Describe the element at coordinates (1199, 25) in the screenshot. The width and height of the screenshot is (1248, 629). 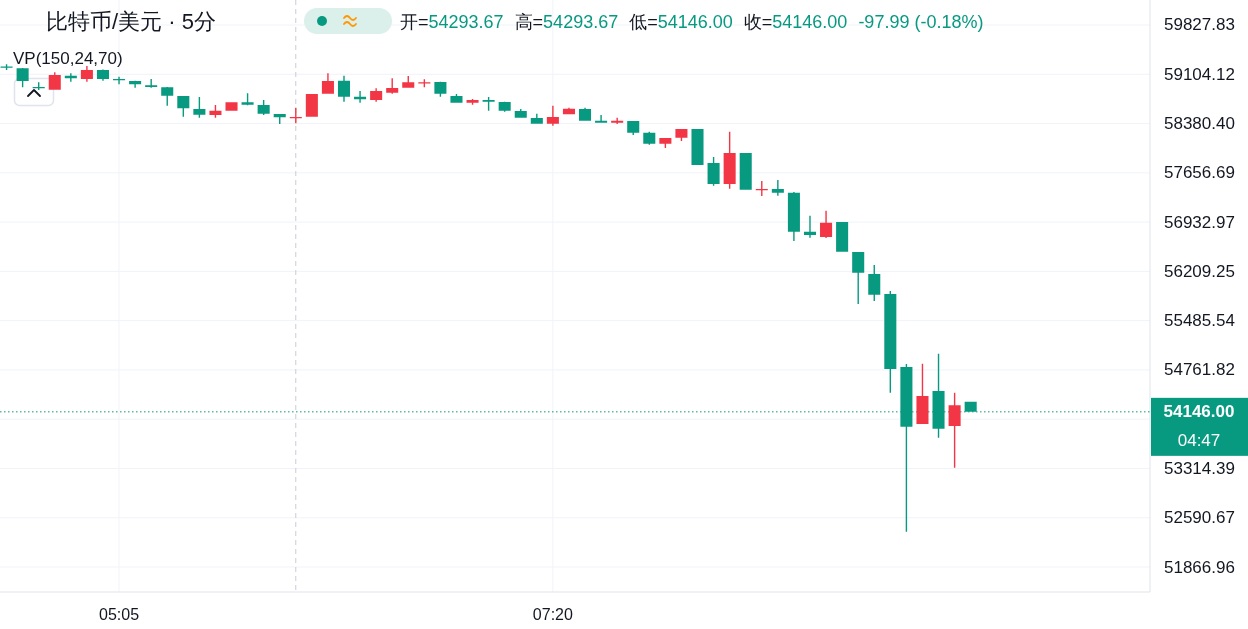
I see `y-tick-label: 59827.83` at that location.